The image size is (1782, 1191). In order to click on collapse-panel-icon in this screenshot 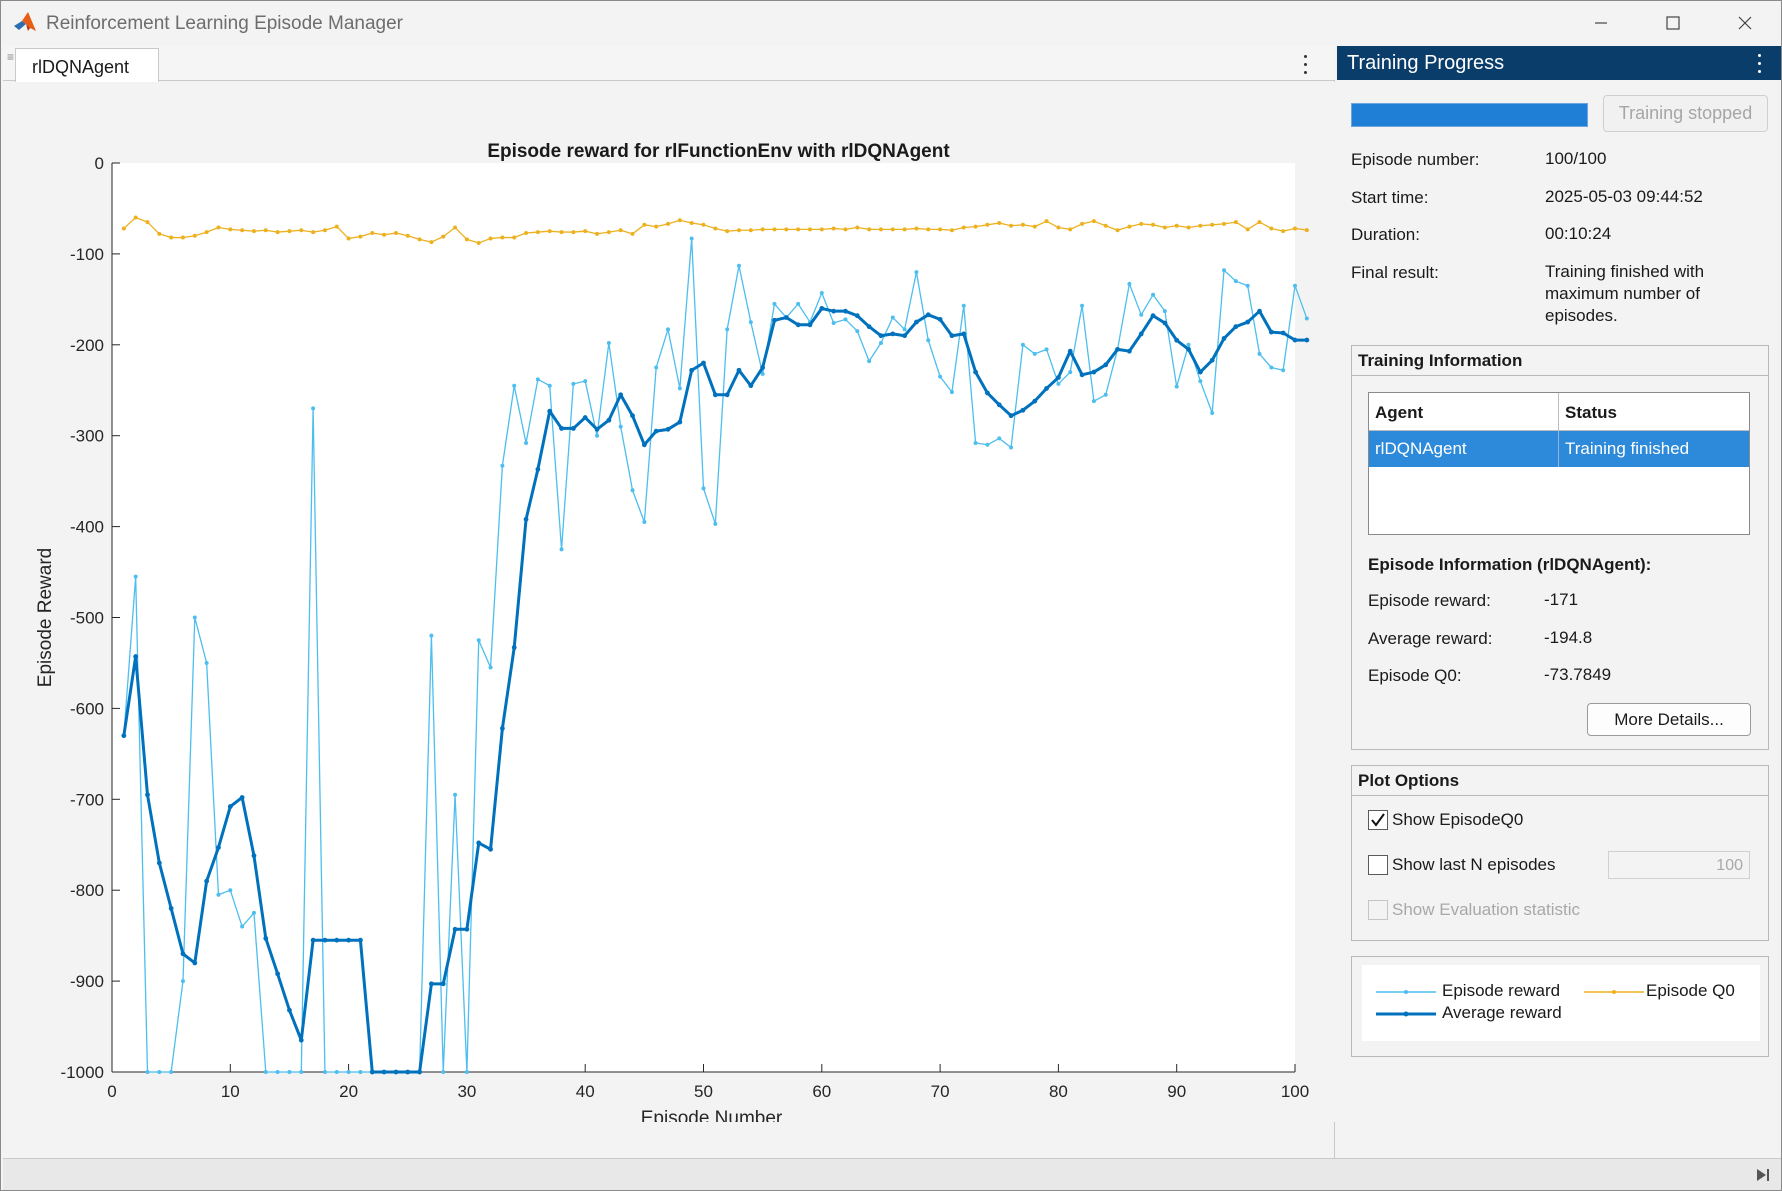, I will do `click(1763, 1175)`.